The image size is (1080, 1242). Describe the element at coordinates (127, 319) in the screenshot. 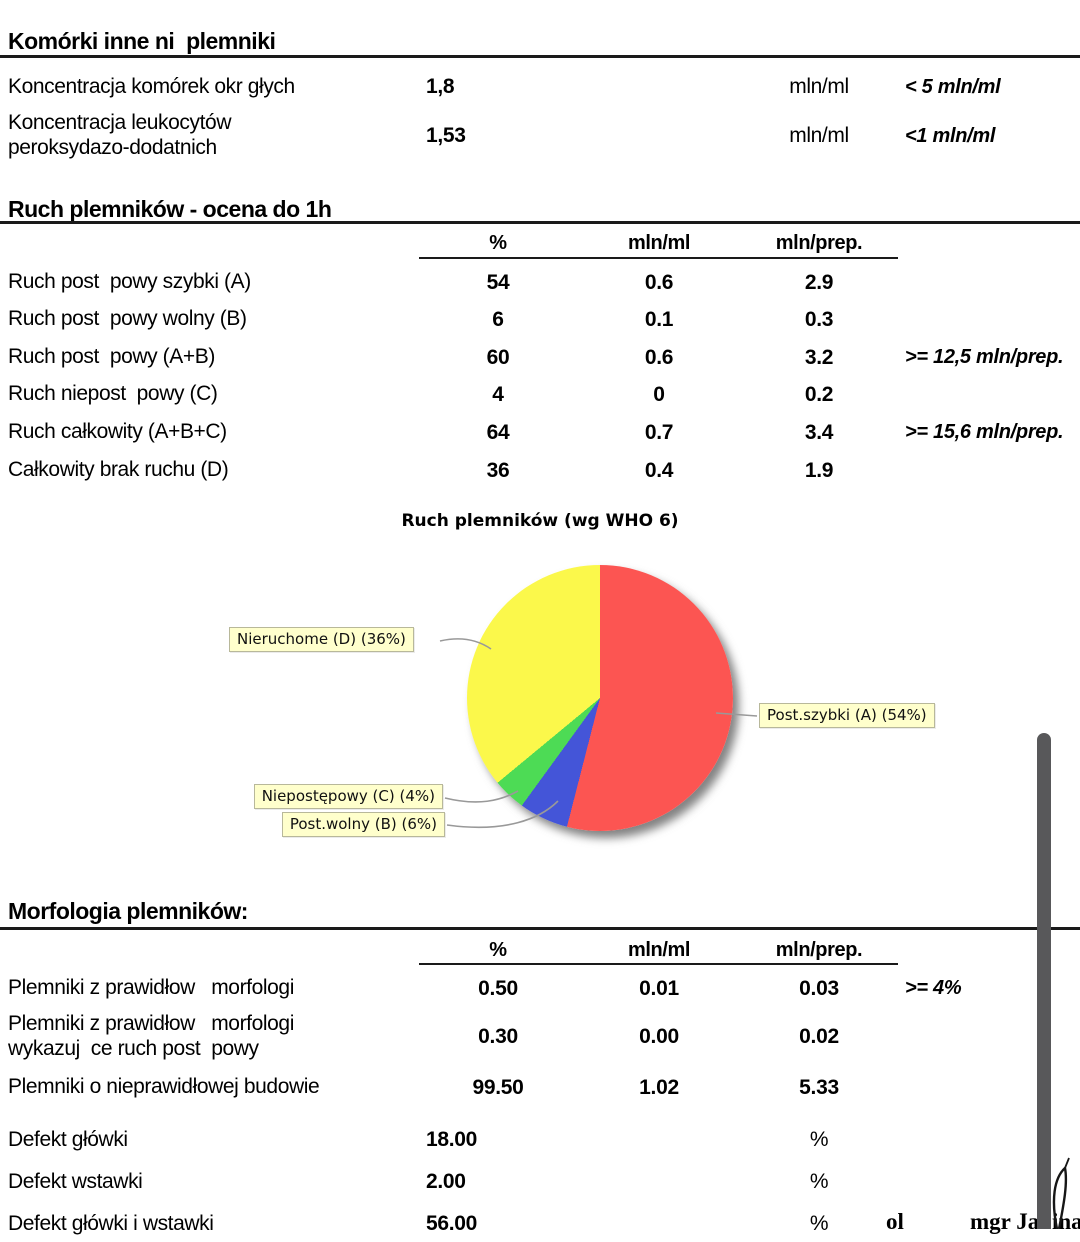

I see `row-label: Ruch post powy wolny (B)` at that location.